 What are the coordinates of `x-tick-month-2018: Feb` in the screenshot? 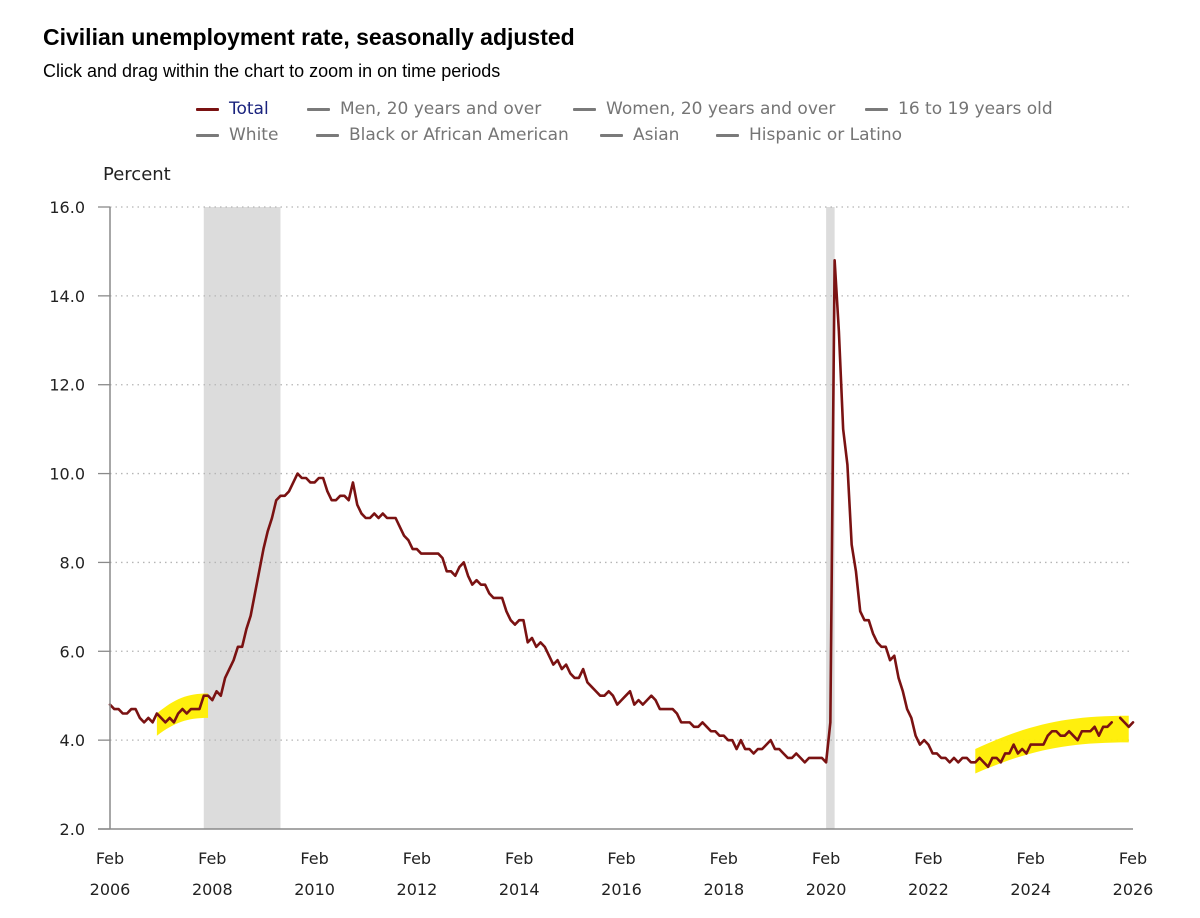 It's located at (724, 858).